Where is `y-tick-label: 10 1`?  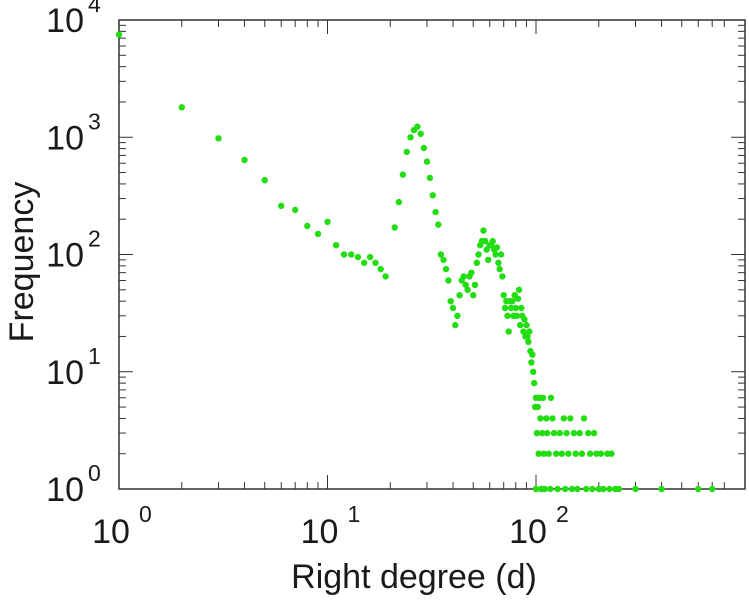
y-tick-label: 10 1 is located at coordinates (73, 367).